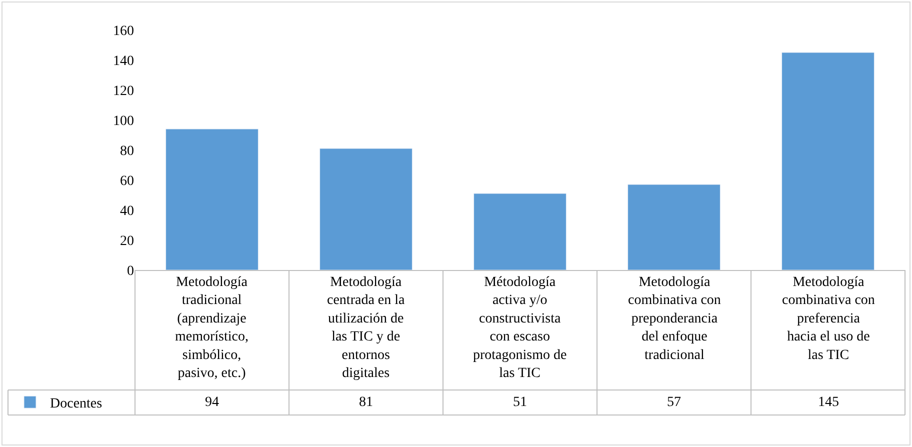  I want to click on legend-label: Docentes, so click(76, 404).